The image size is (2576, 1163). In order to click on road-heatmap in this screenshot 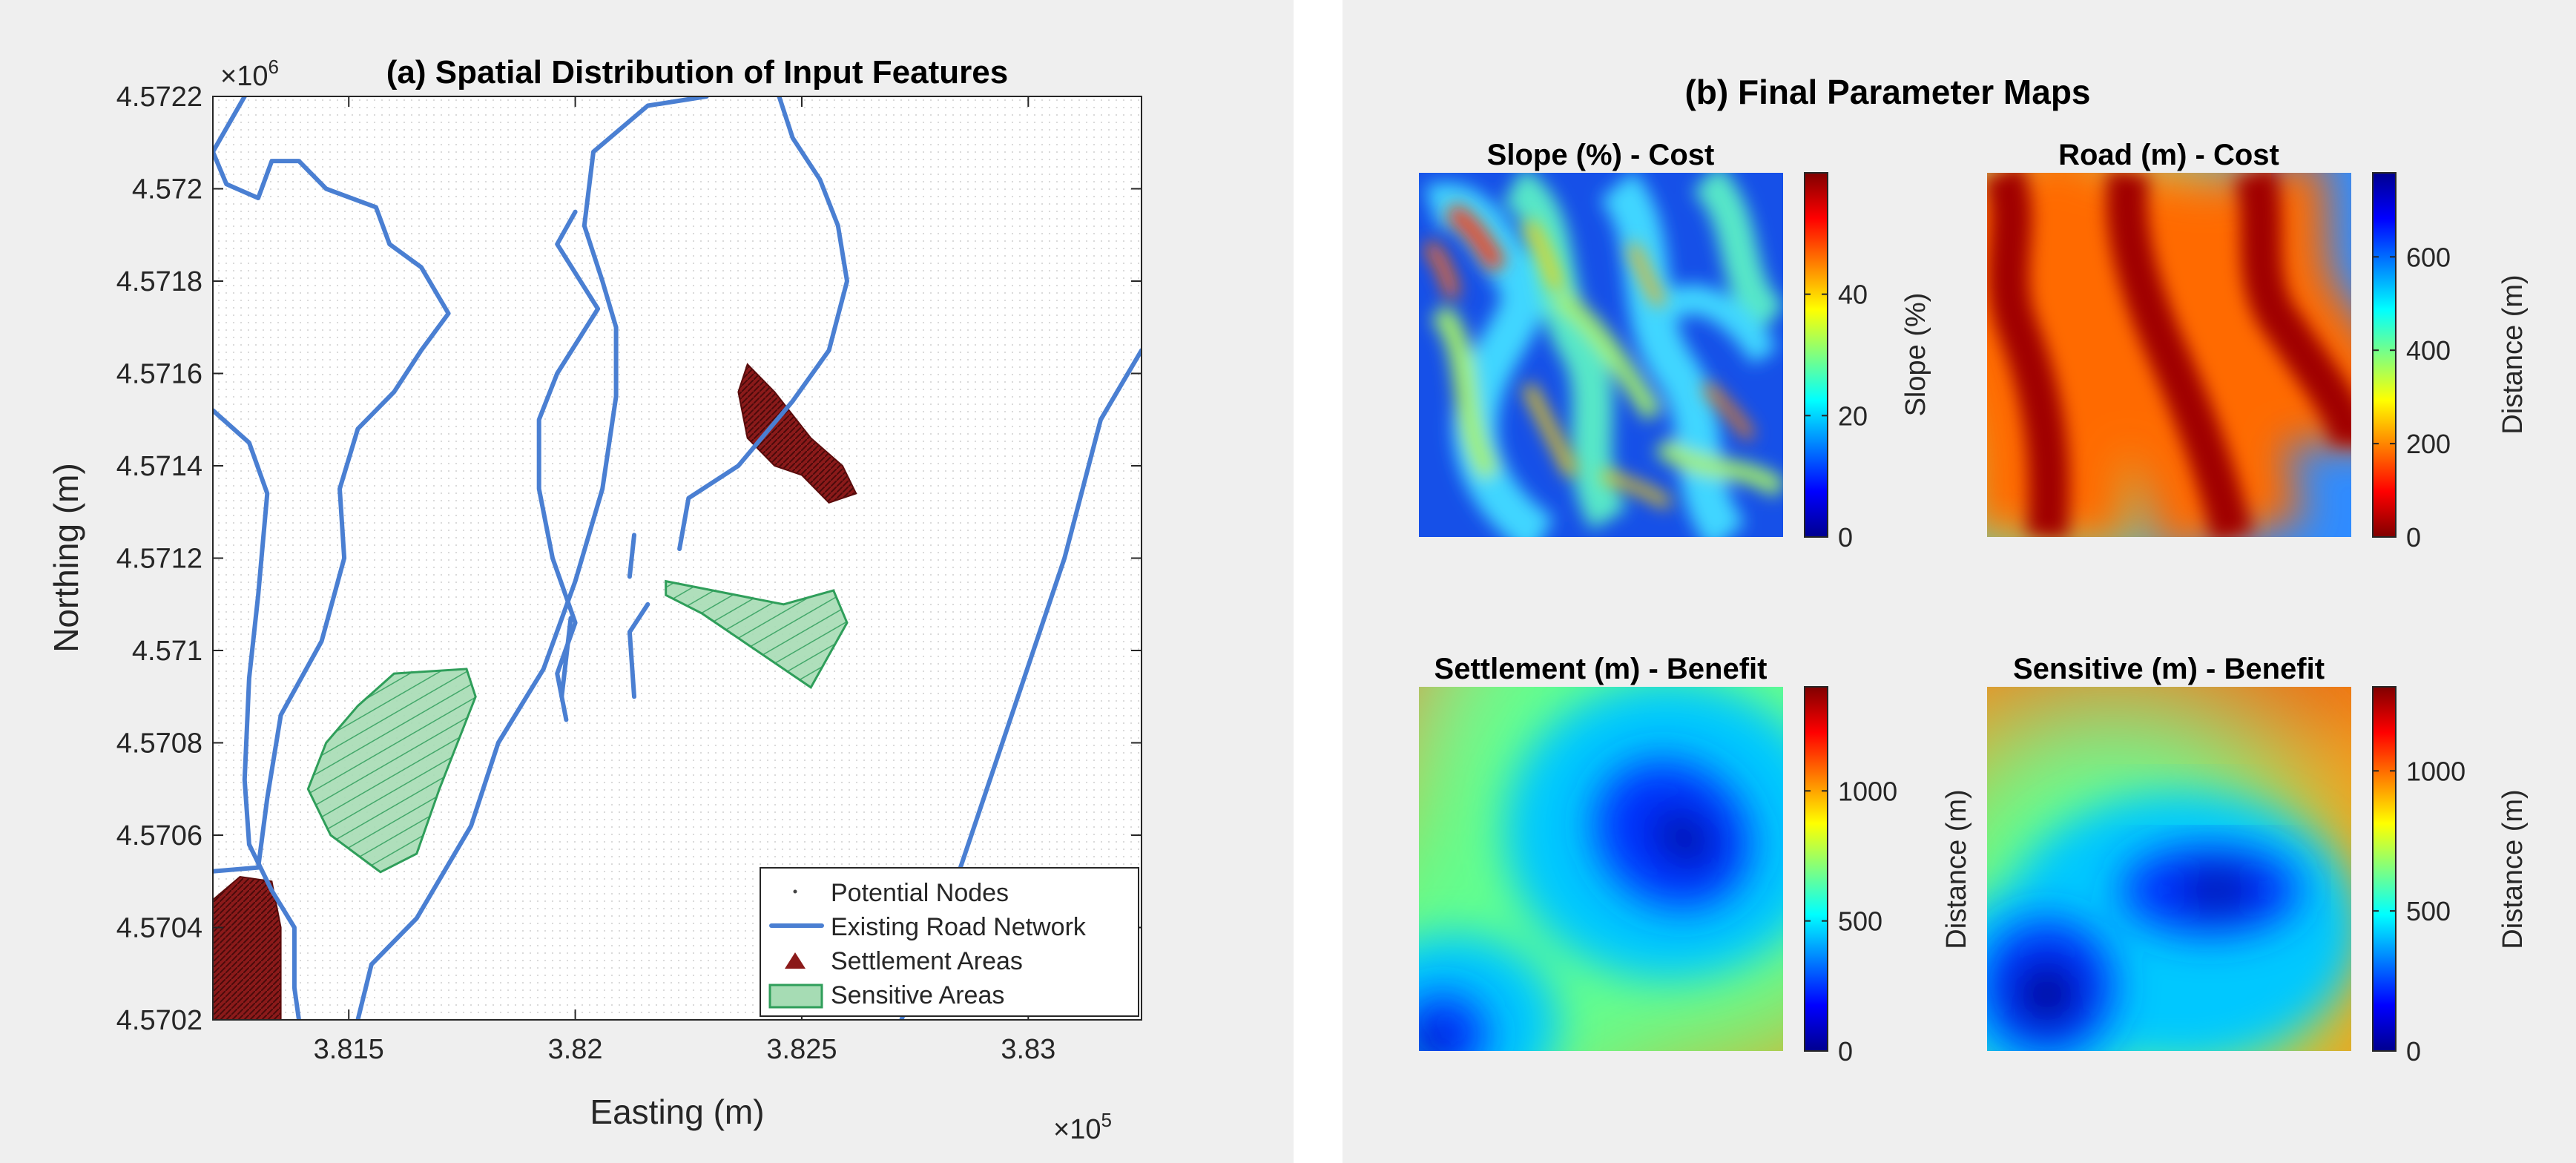, I will do `click(2169, 355)`.